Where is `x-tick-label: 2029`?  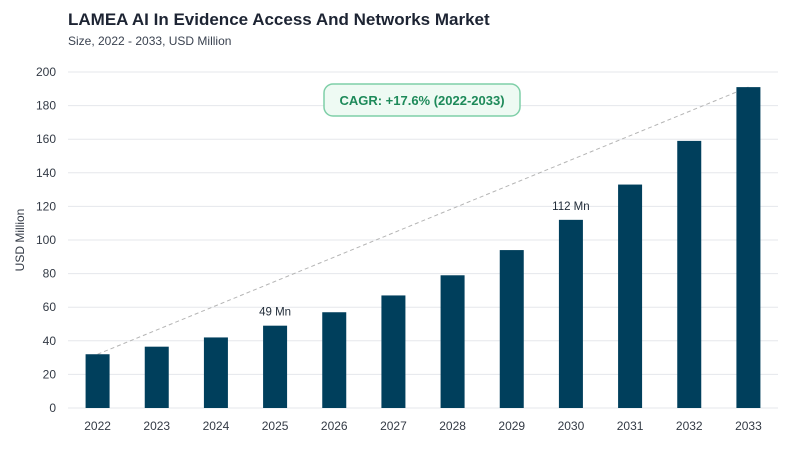
x-tick-label: 2029 is located at coordinates (511, 426).